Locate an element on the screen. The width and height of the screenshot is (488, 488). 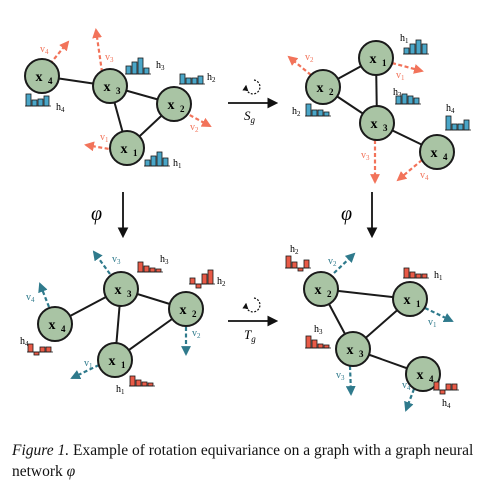
caption-label: Figure 1. is located at coordinates (41, 450).